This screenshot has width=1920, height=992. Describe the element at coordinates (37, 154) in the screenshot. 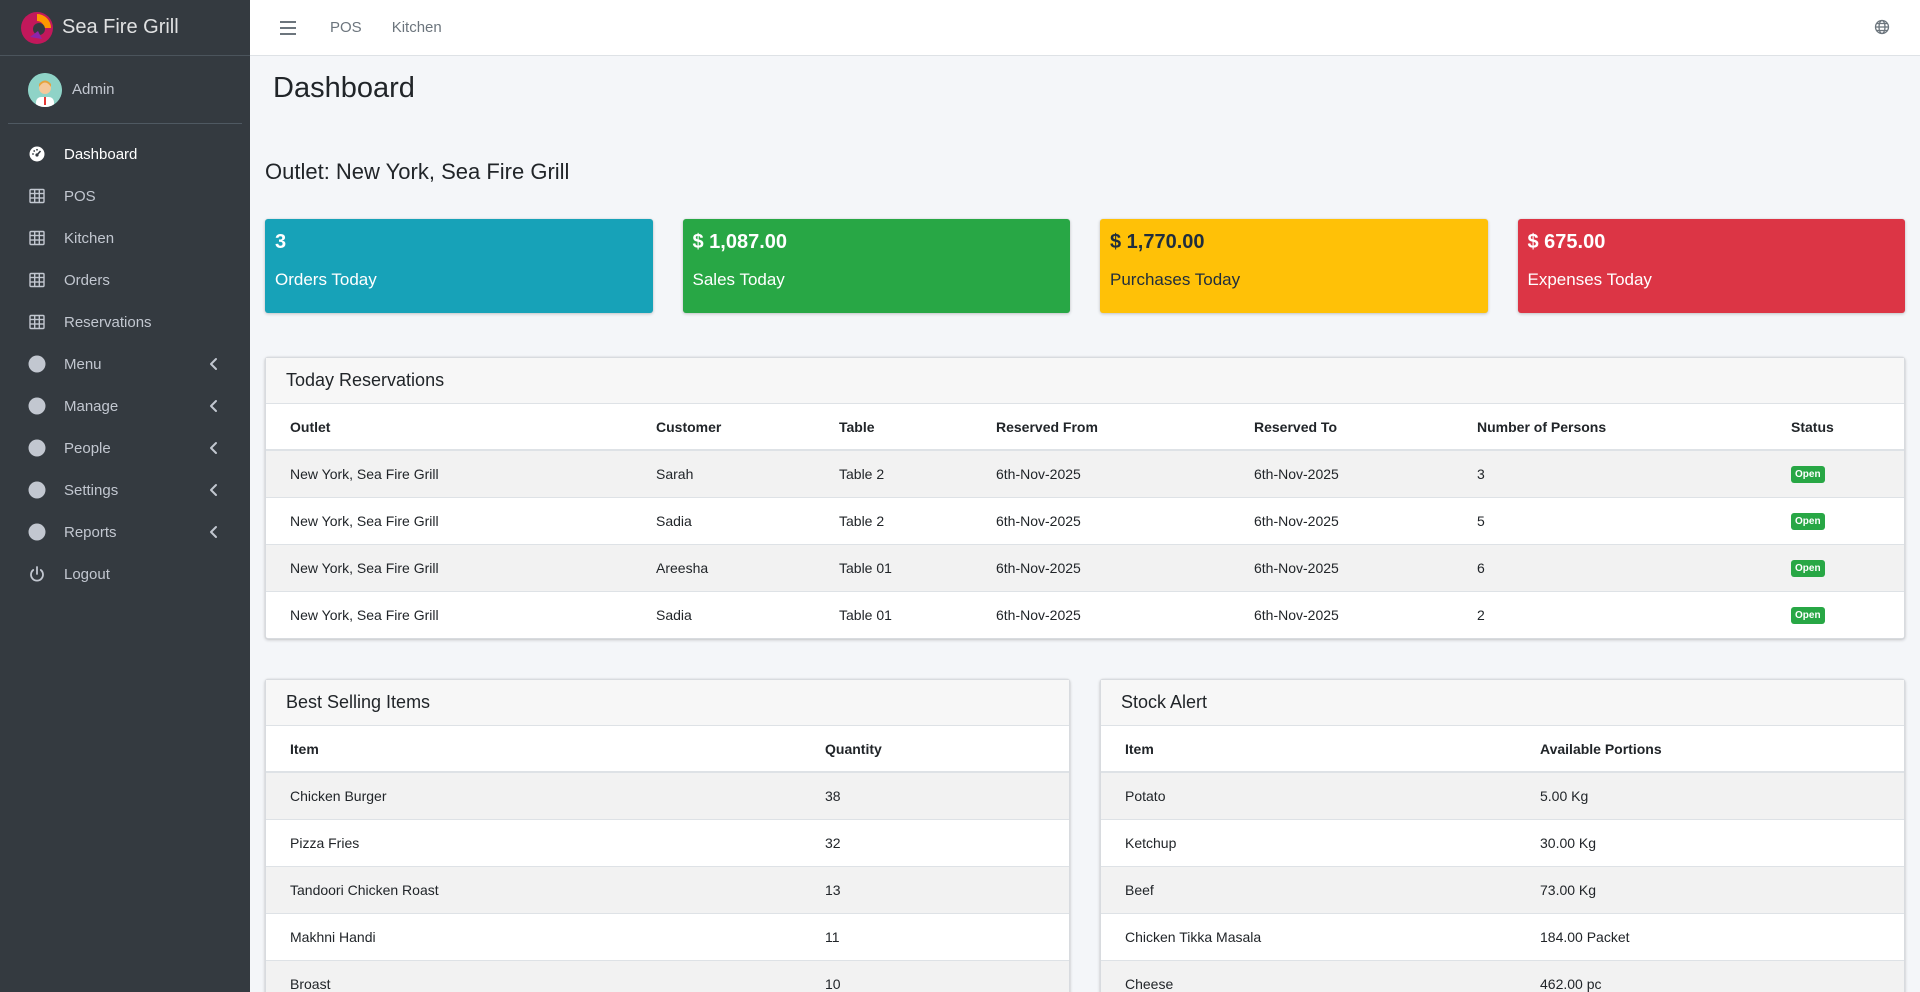

I see `tachometer-icon` at that location.